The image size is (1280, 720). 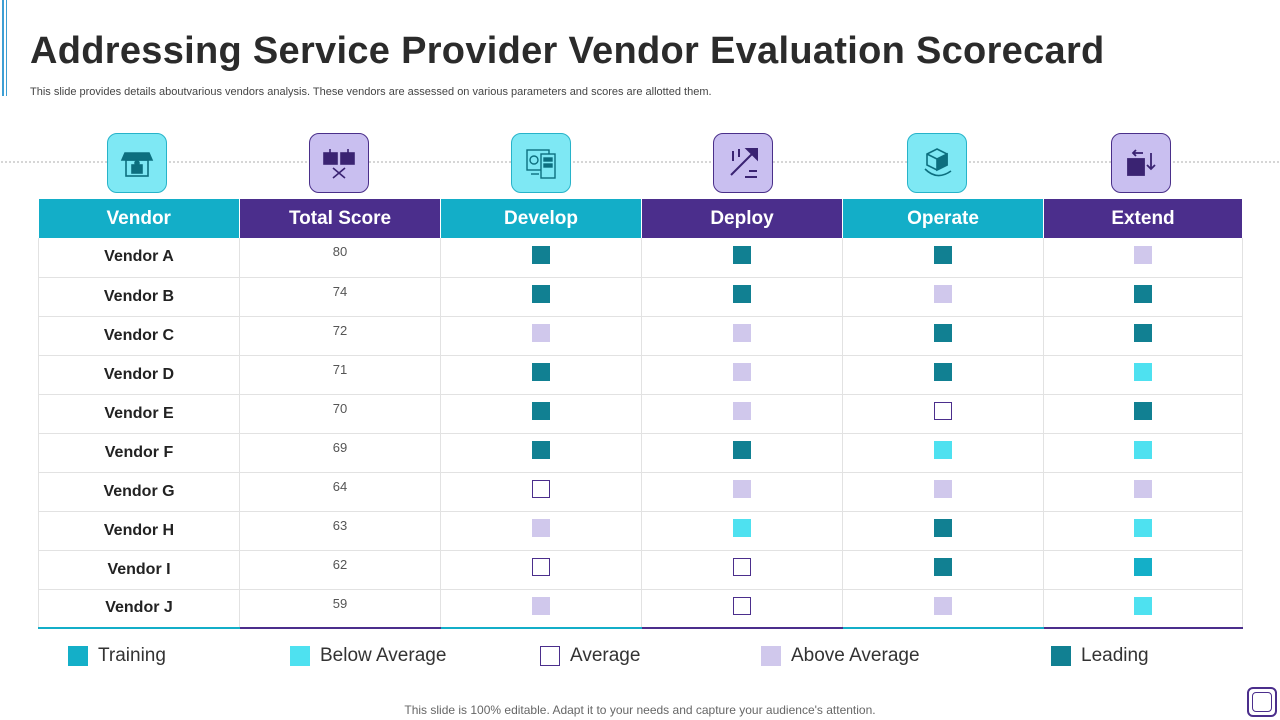 What do you see at coordinates (1115, 655) in the screenshot?
I see `legend-label: Leading` at bounding box center [1115, 655].